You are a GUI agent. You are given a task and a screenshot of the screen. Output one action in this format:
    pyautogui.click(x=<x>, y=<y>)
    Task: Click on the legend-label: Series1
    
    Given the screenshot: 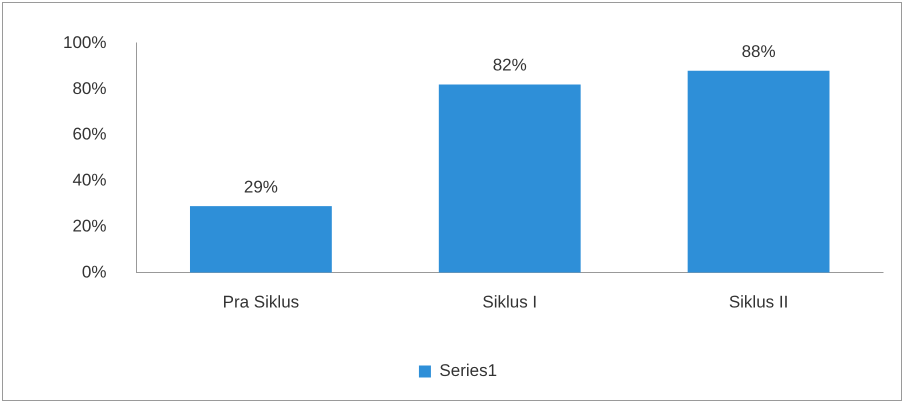 What is the action you would take?
    pyautogui.click(x=468, y=370)
    